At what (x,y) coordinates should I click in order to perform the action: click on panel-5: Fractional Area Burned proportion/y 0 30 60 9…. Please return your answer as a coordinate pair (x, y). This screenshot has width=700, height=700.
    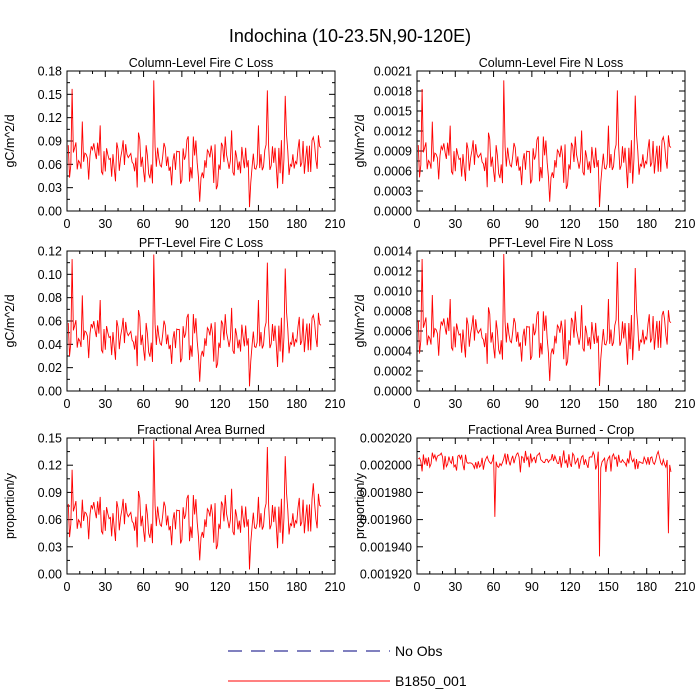
    Looking at the image, I should click on (174, 508).